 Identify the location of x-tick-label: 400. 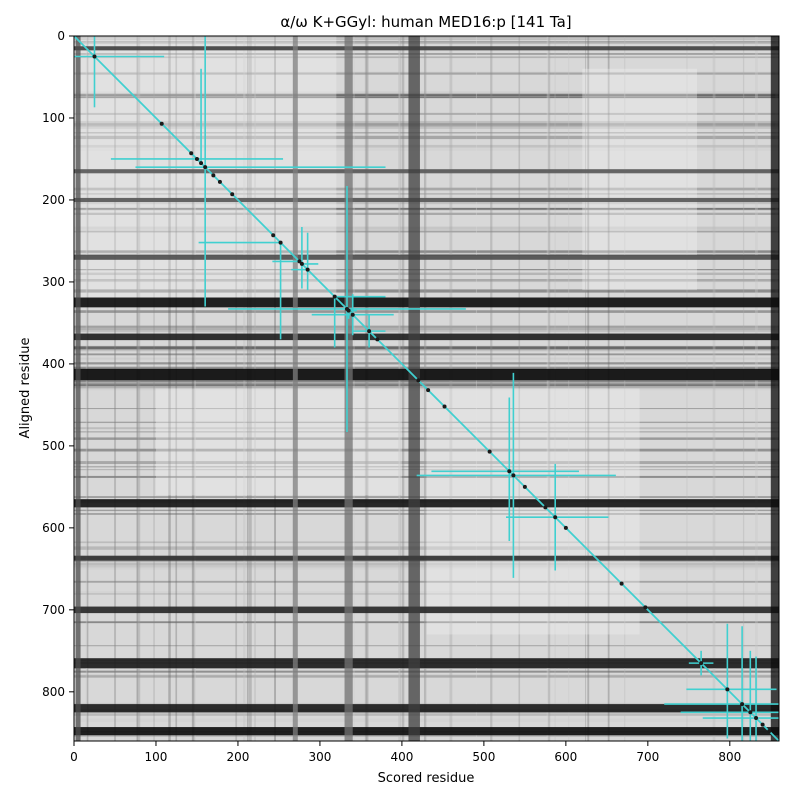
(401, 757).